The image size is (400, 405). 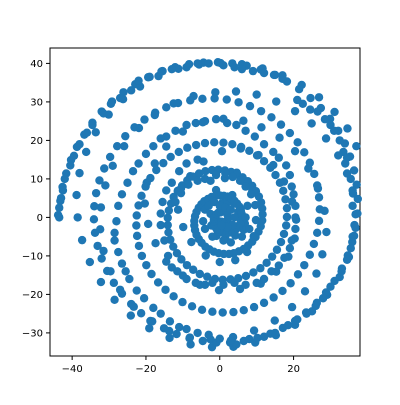 I want to click on x-tick-label: 20, so click(x=293, y=369).